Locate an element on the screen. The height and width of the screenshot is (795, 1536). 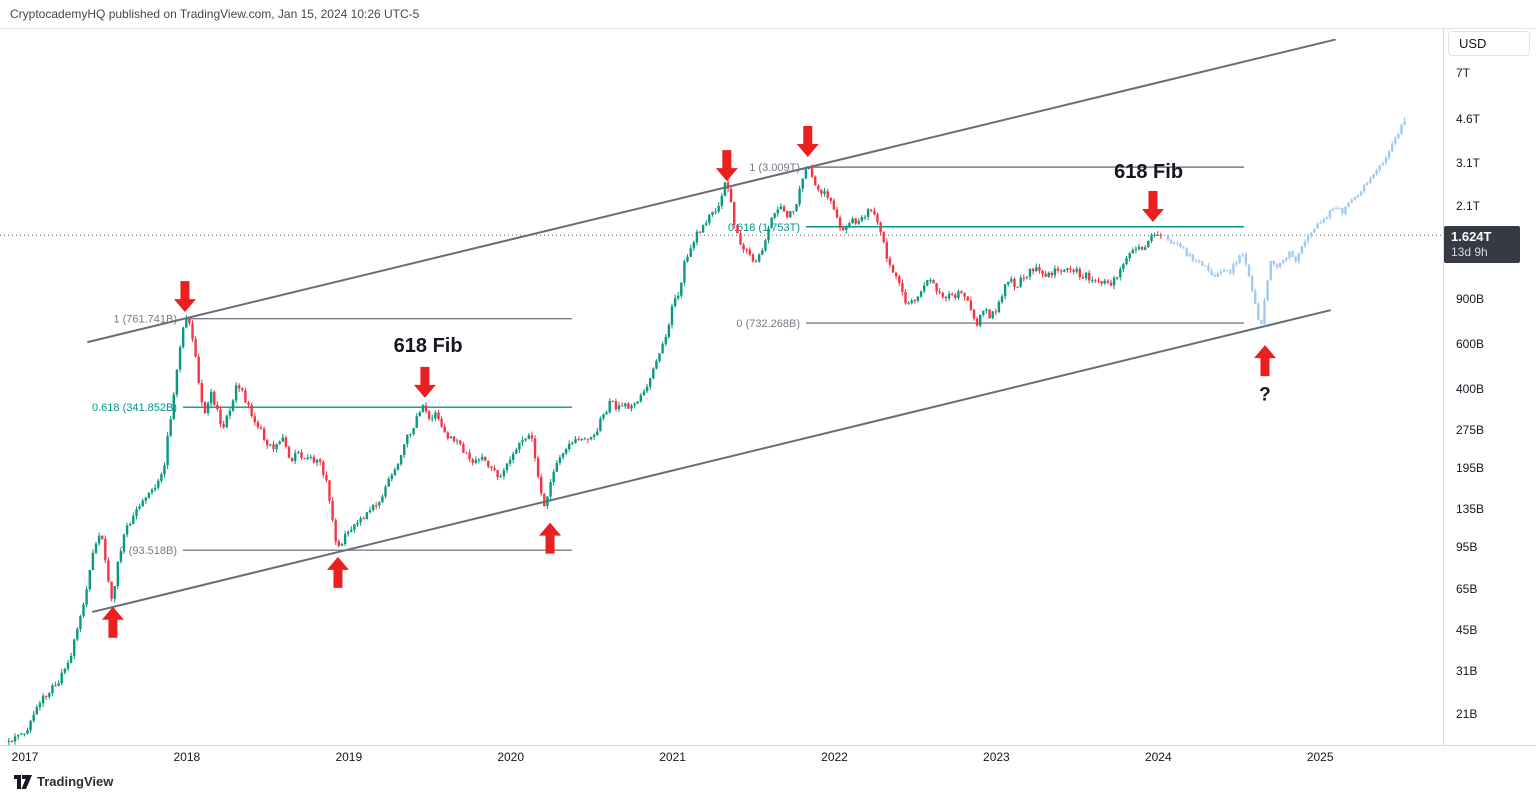
price-axis-label: 45B is located at coordinates (1467, 629).